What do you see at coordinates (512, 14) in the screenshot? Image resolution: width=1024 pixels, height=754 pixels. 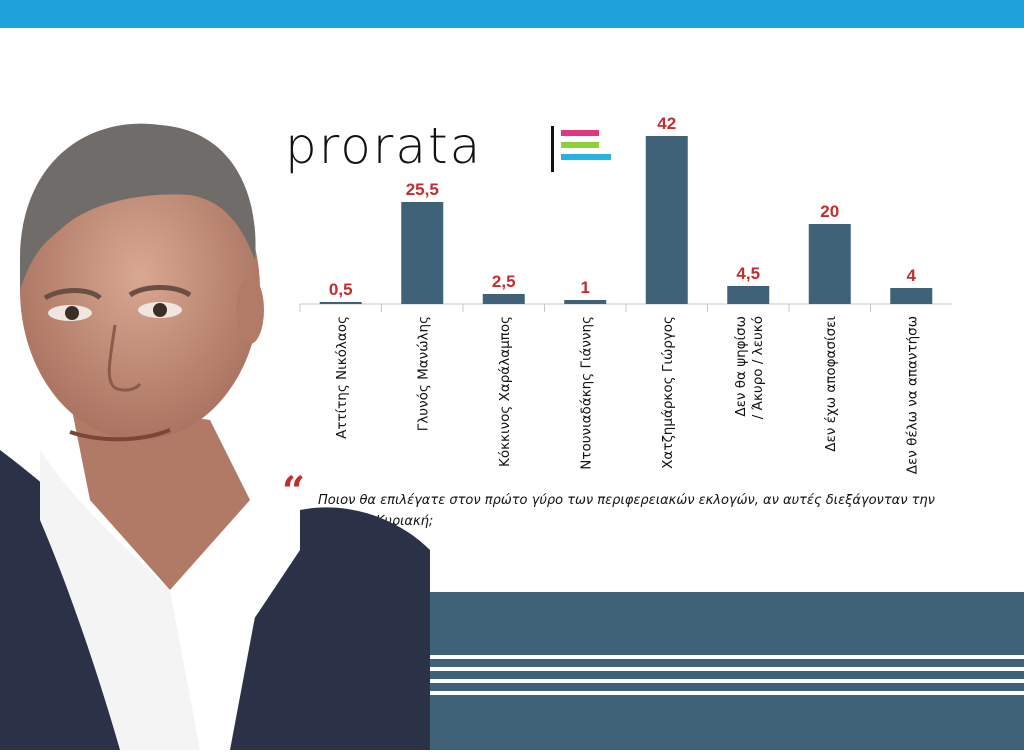 I see `top-accent-bar` at bounding box center [512, 14].